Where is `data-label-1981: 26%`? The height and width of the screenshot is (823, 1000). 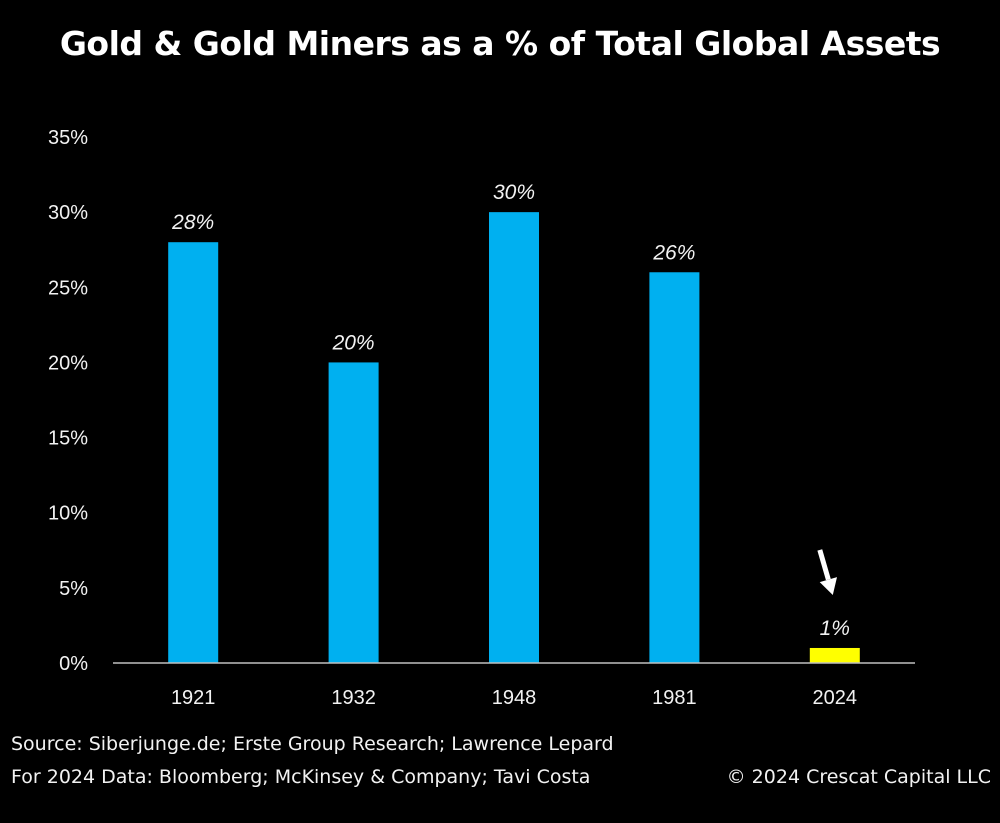
data-label-1981: 26% is located at coordinates (673, 252).